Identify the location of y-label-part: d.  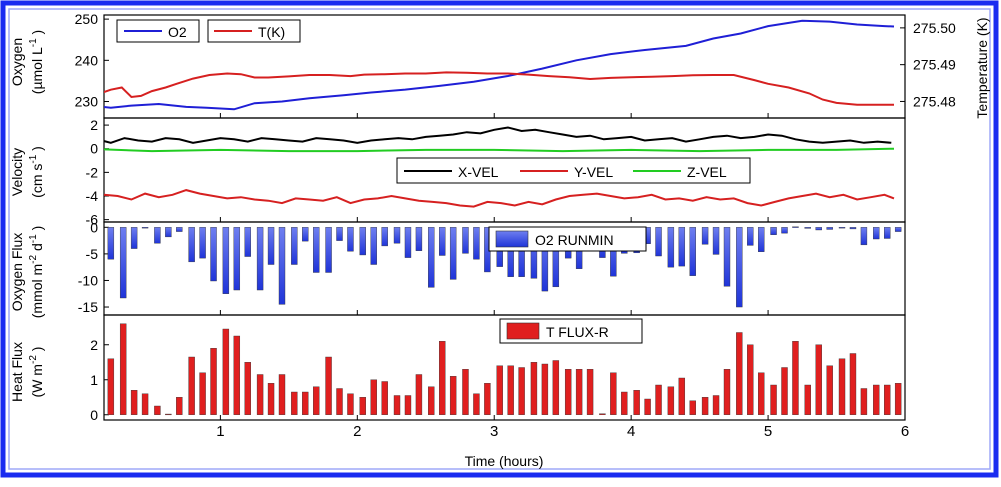
(37, 249).